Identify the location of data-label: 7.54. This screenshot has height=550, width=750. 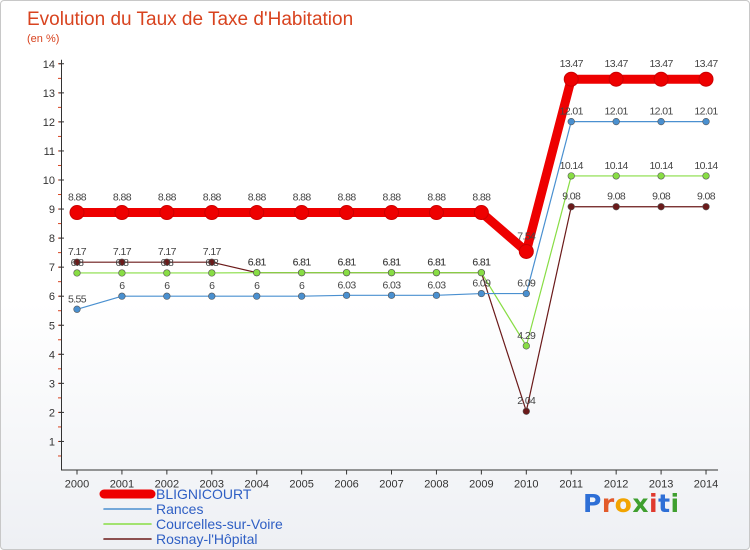
(526, 236).